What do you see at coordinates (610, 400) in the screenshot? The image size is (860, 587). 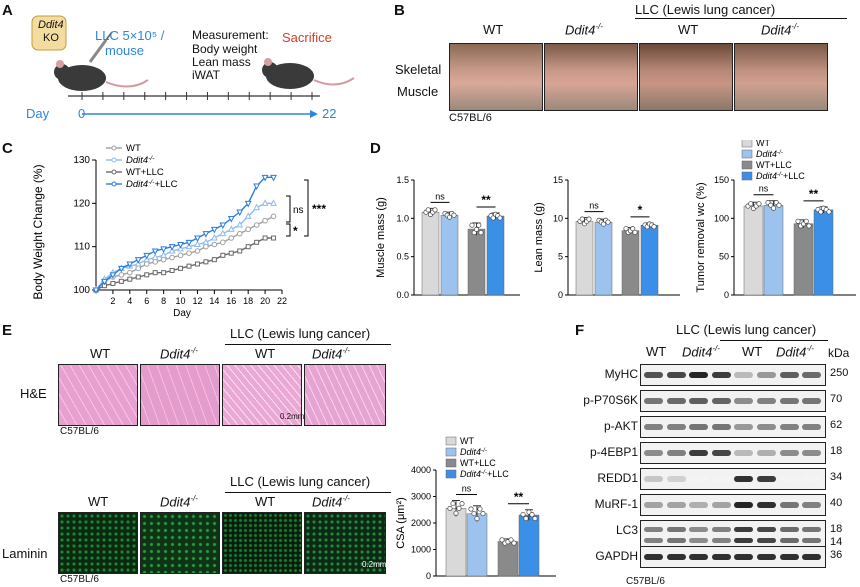 I see `blot-label: p-P70S6K` at bounding box center [610, 400].